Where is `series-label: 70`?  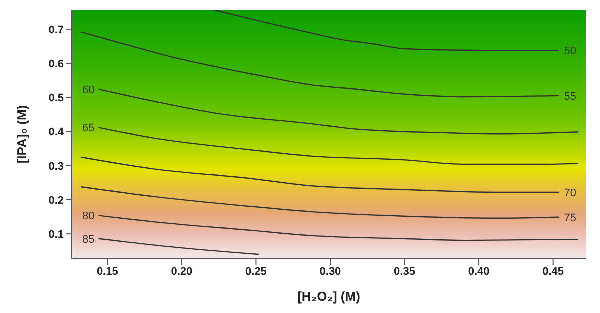
series-label: 70 is located at coordinates (570, 193).